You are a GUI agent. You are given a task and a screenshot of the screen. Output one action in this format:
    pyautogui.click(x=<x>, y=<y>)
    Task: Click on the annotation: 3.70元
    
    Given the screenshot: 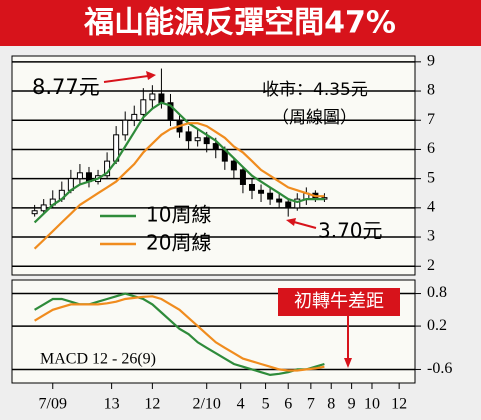 What is the action you would take?
    pyautogui.click(x=350, y=231)
    